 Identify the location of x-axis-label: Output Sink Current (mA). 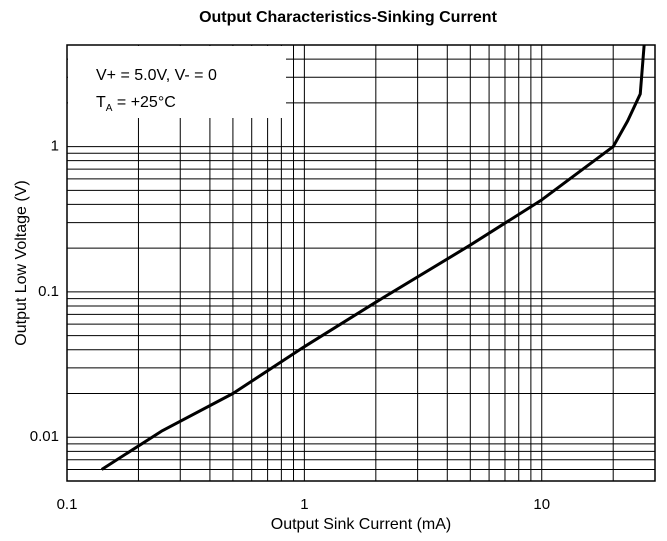
(361, 524).